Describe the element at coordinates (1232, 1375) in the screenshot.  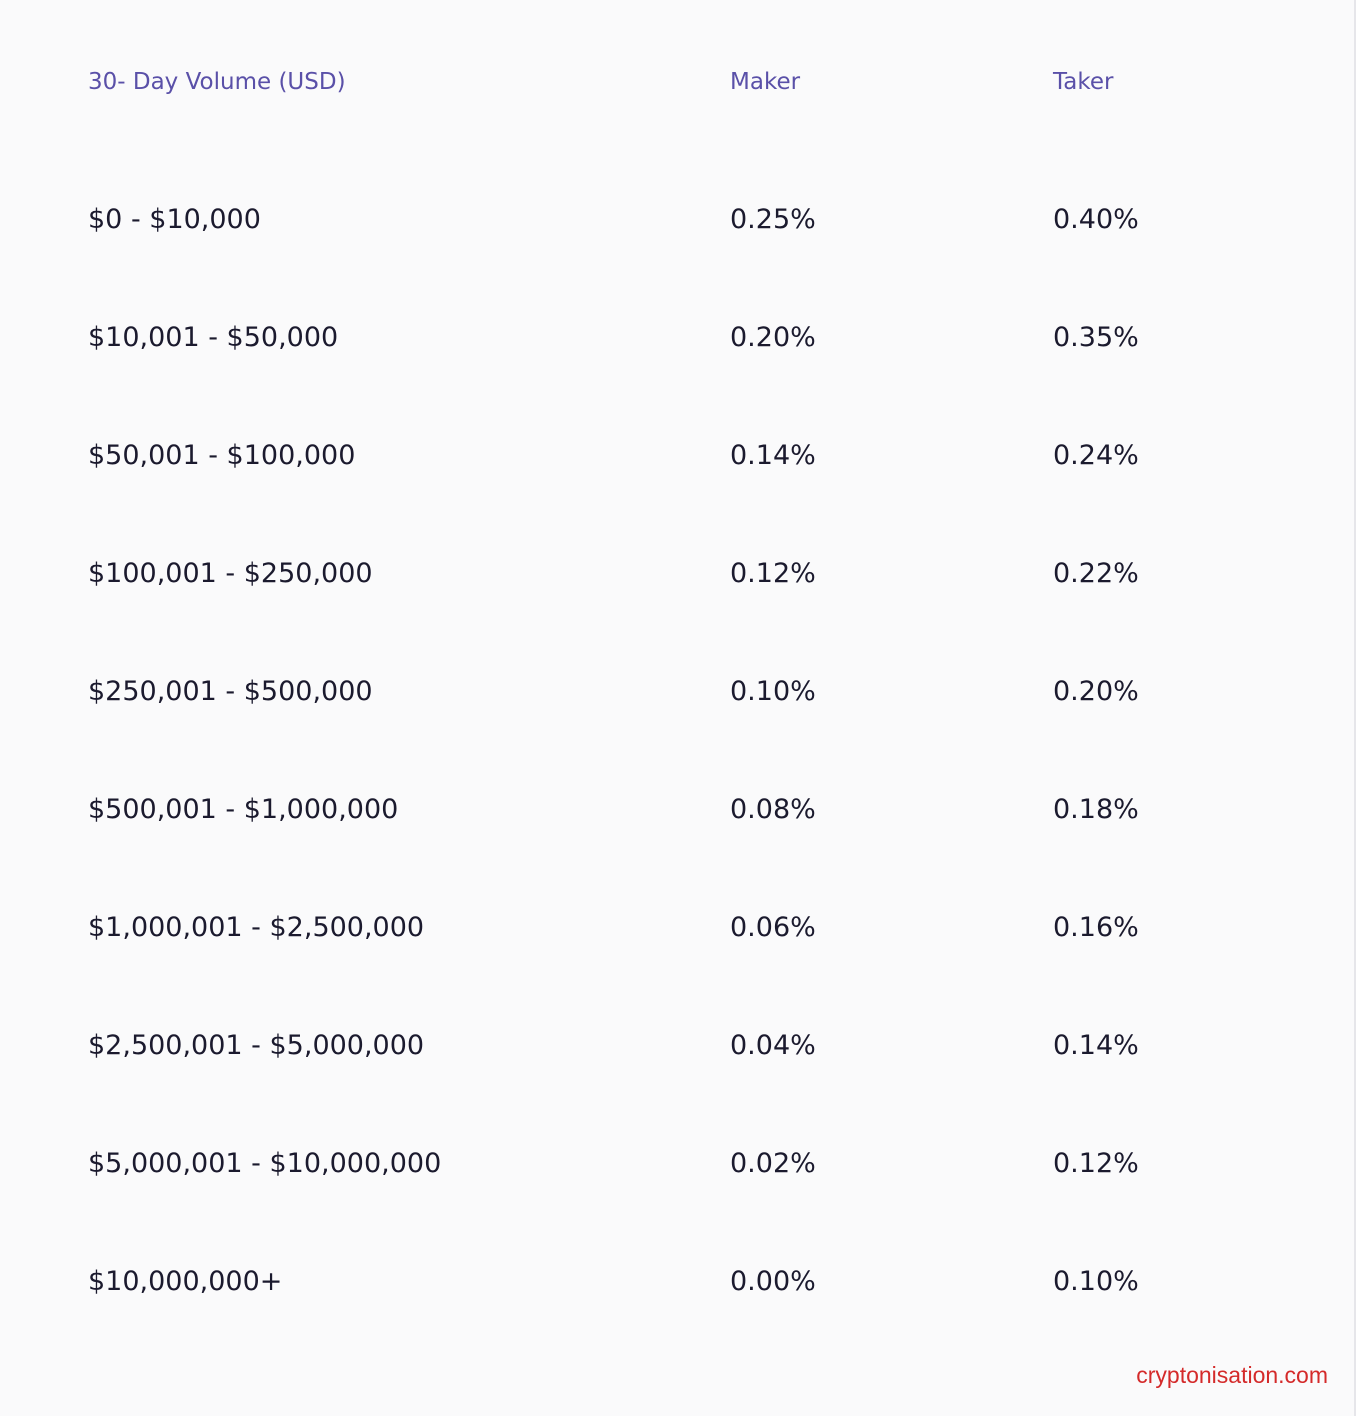
I see `watermark-text: cryptonisation.com` at that location.